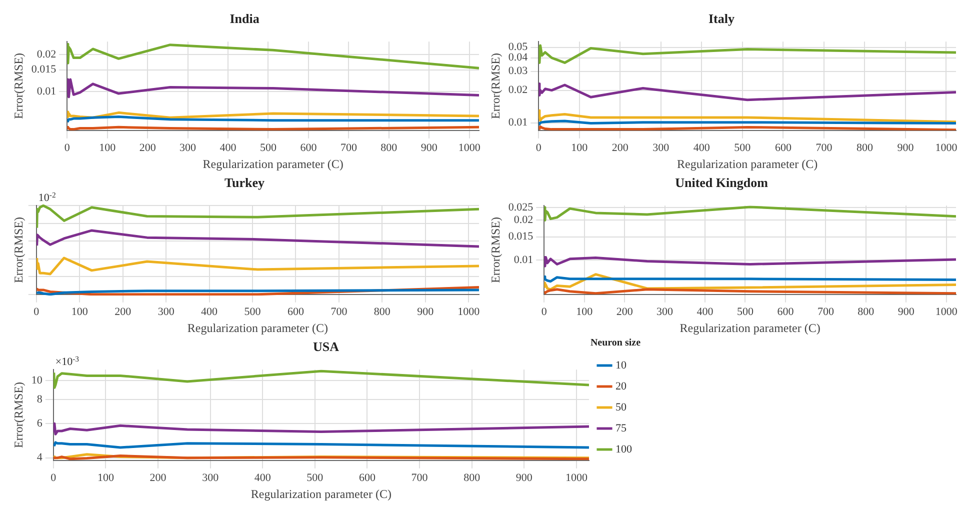 The width and height of the screenshot is (970, 510). I want to click on legend-label: 50, so click(621, 407).